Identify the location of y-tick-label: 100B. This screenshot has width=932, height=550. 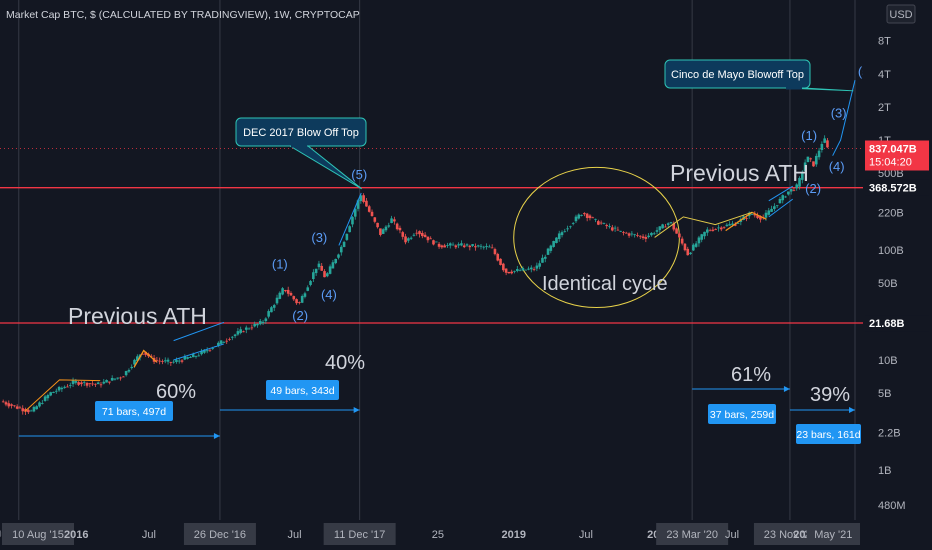
(891, 251).